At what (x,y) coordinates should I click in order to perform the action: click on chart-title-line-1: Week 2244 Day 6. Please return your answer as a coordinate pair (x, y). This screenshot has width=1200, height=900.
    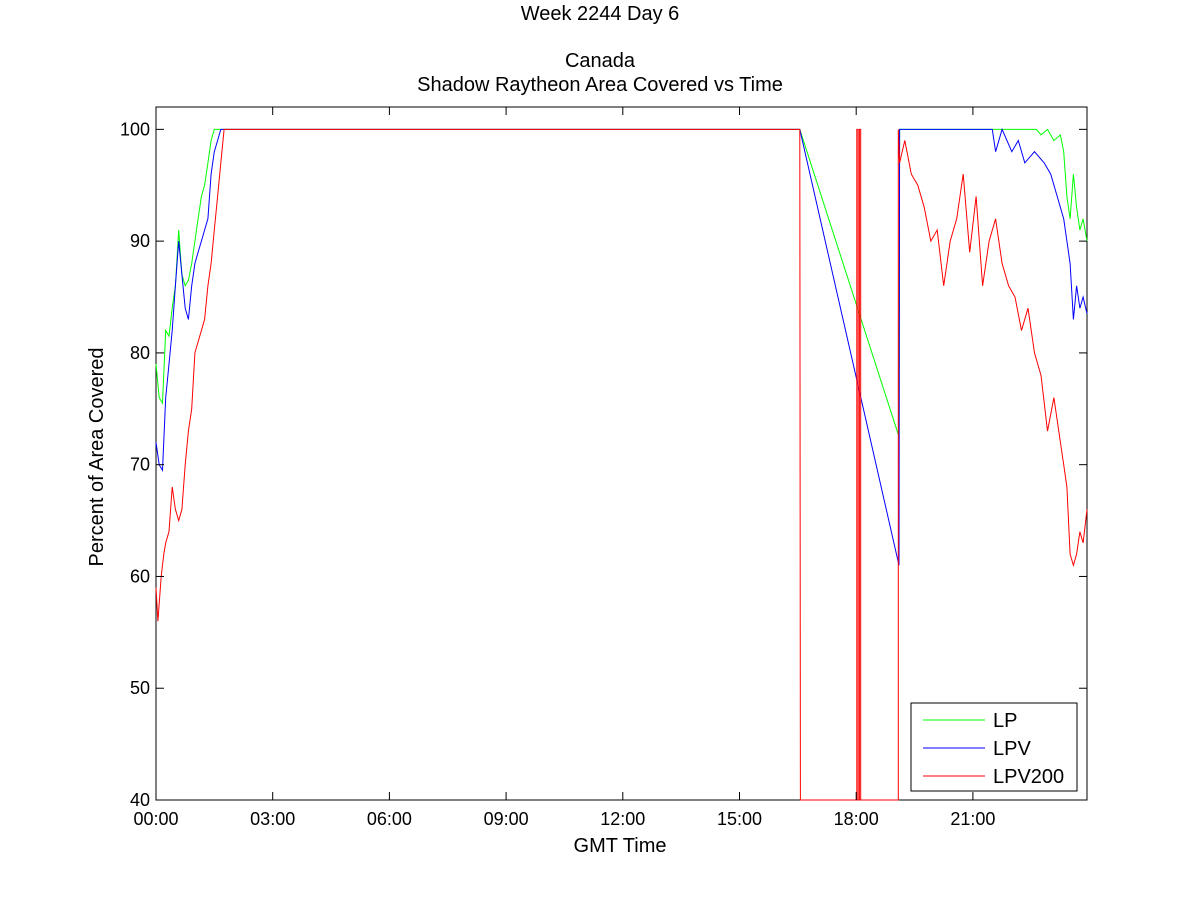
    Looking at the image, I should click on (600, 14).